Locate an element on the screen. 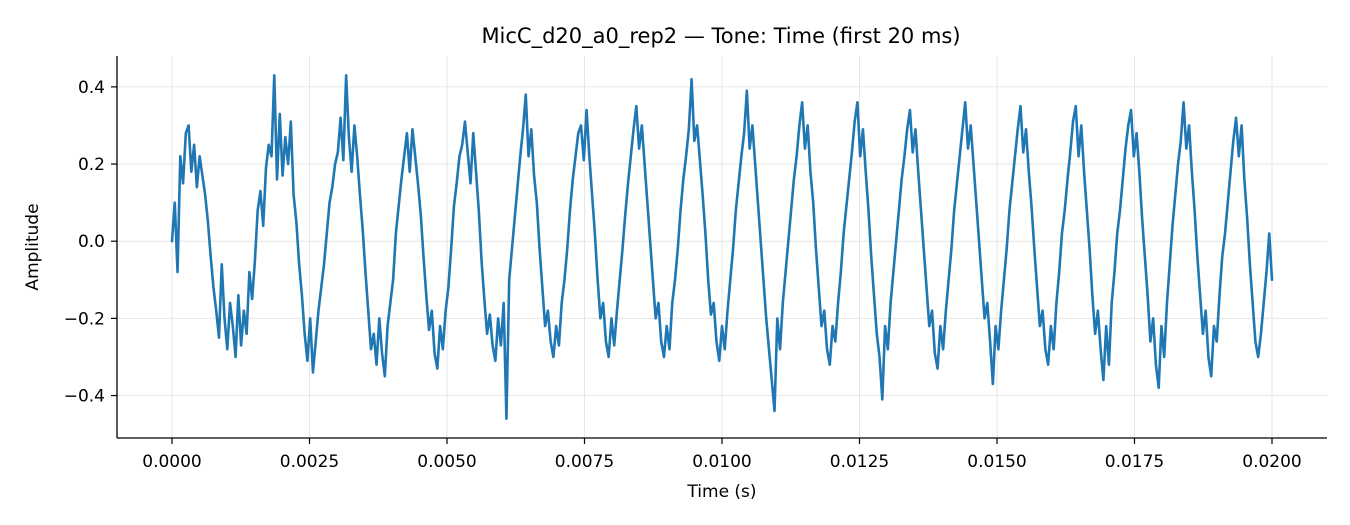 The width and height of the screenshot is (1350, 525). y-tick-label: 0.0 is located at coordinates (91, 242).